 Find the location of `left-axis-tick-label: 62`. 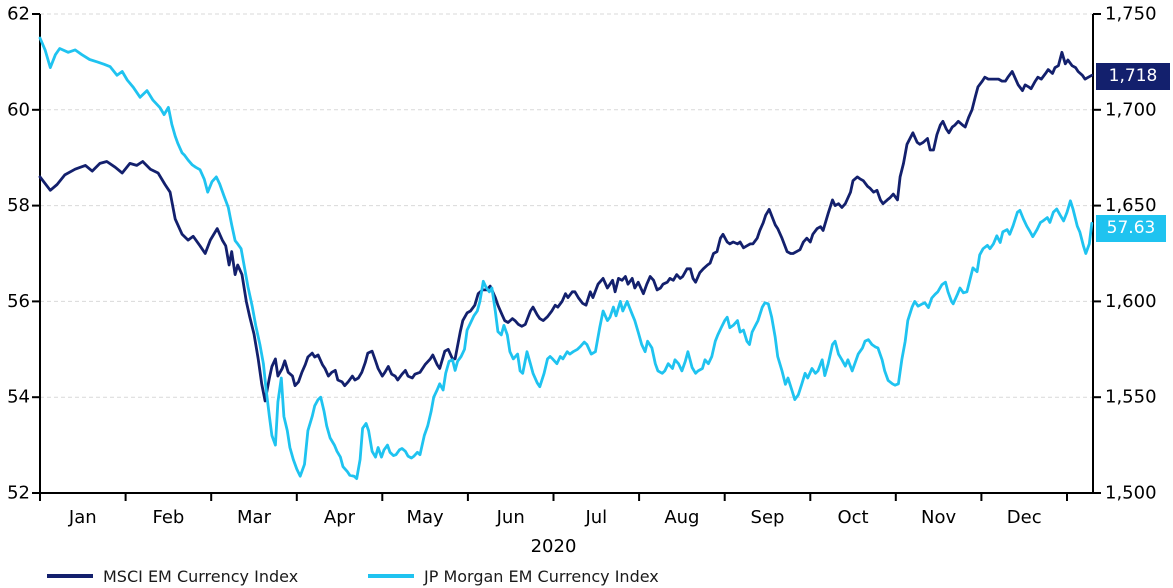

left-axis-tick-label: 62 is located at coordinates (18, 14).